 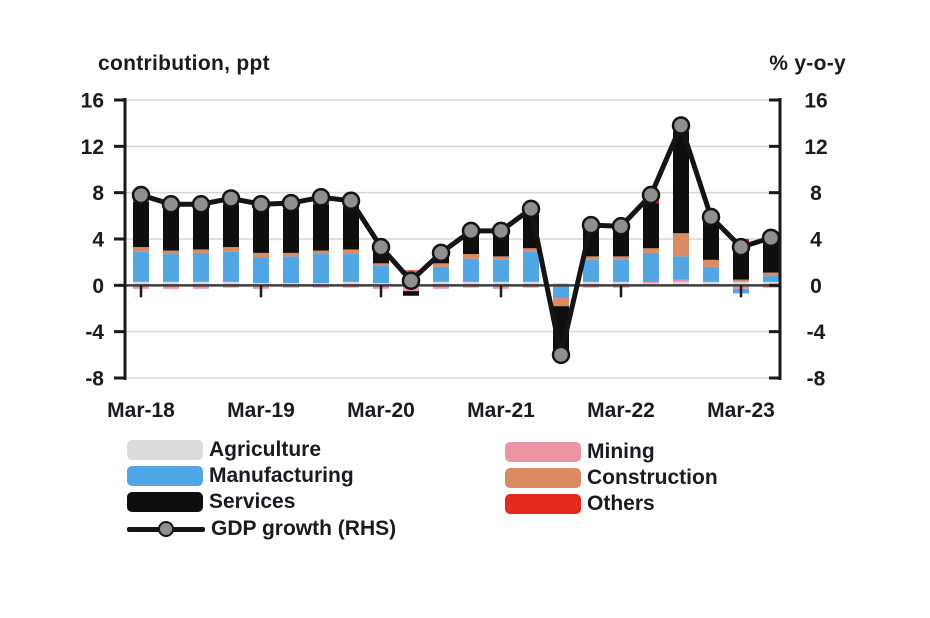 I want to click on y-tick-label-left: 4, so click(x=98, y=240).